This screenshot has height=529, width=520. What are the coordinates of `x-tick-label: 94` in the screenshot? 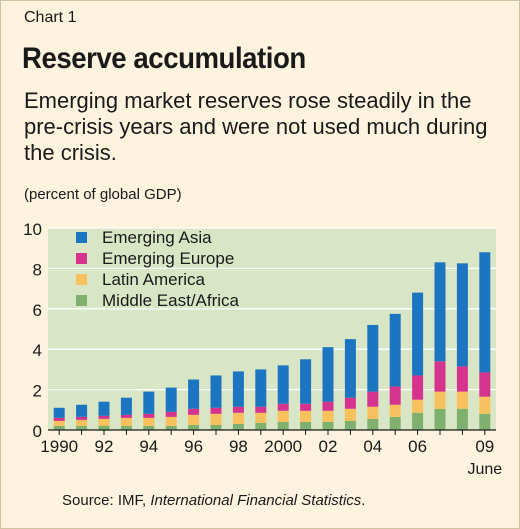 It's located at (148, 446).